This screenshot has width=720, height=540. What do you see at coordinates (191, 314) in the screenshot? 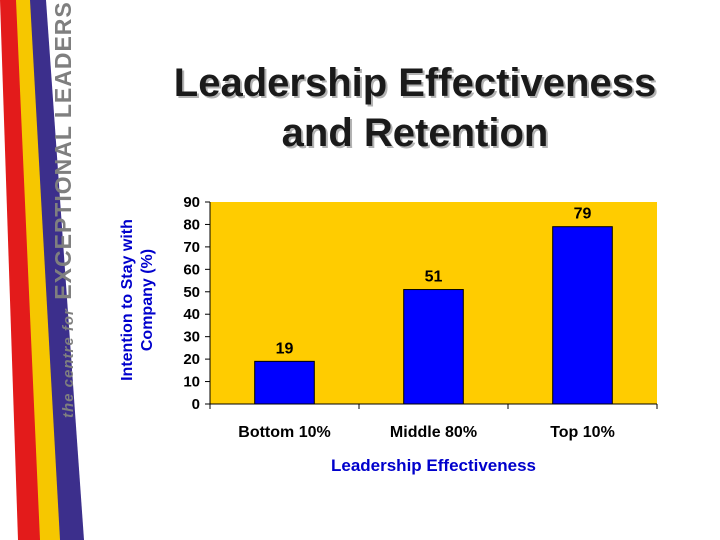
I see `y-tick-label: 40` at bounding box center [191, 314].